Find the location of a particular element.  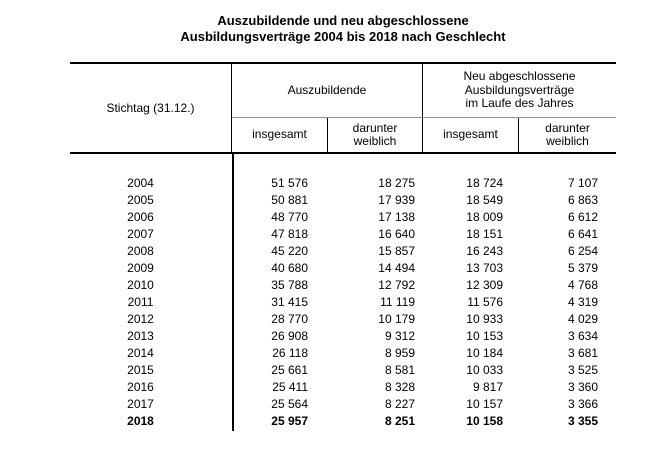

table-row: 2009 40 680 14 494 13 703 5 379 is located at coordinates (343, 268).